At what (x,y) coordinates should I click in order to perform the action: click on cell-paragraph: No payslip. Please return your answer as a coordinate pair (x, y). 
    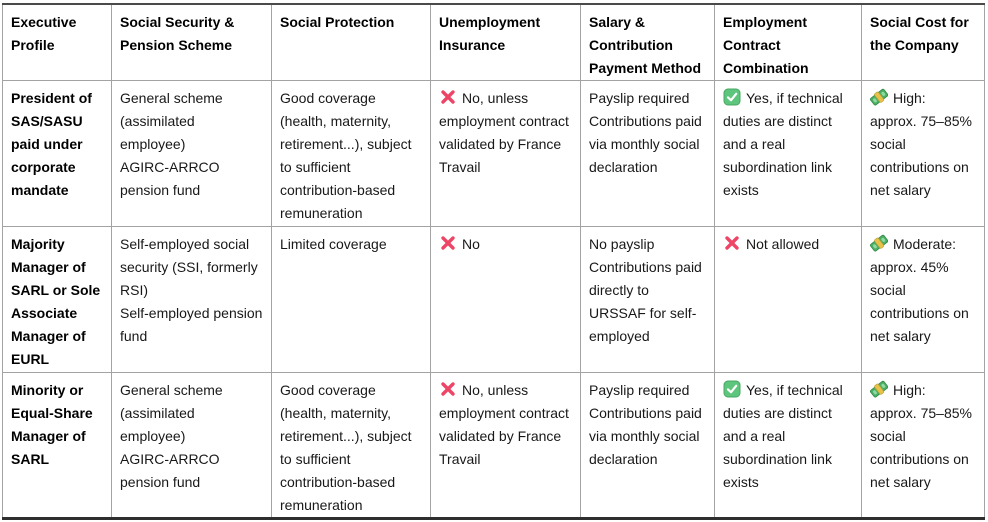
    Looking at the image, I should click on (647, 244).